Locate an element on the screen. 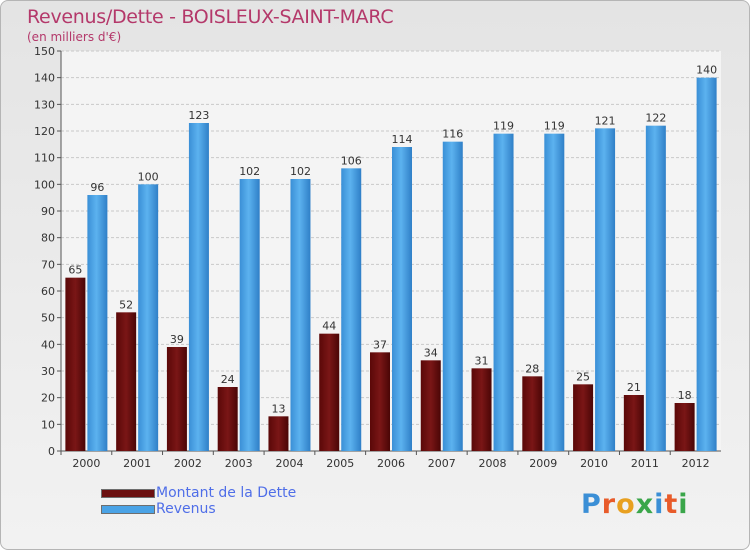  x-tick-label: 2008 is located at coordinates (493, 463).